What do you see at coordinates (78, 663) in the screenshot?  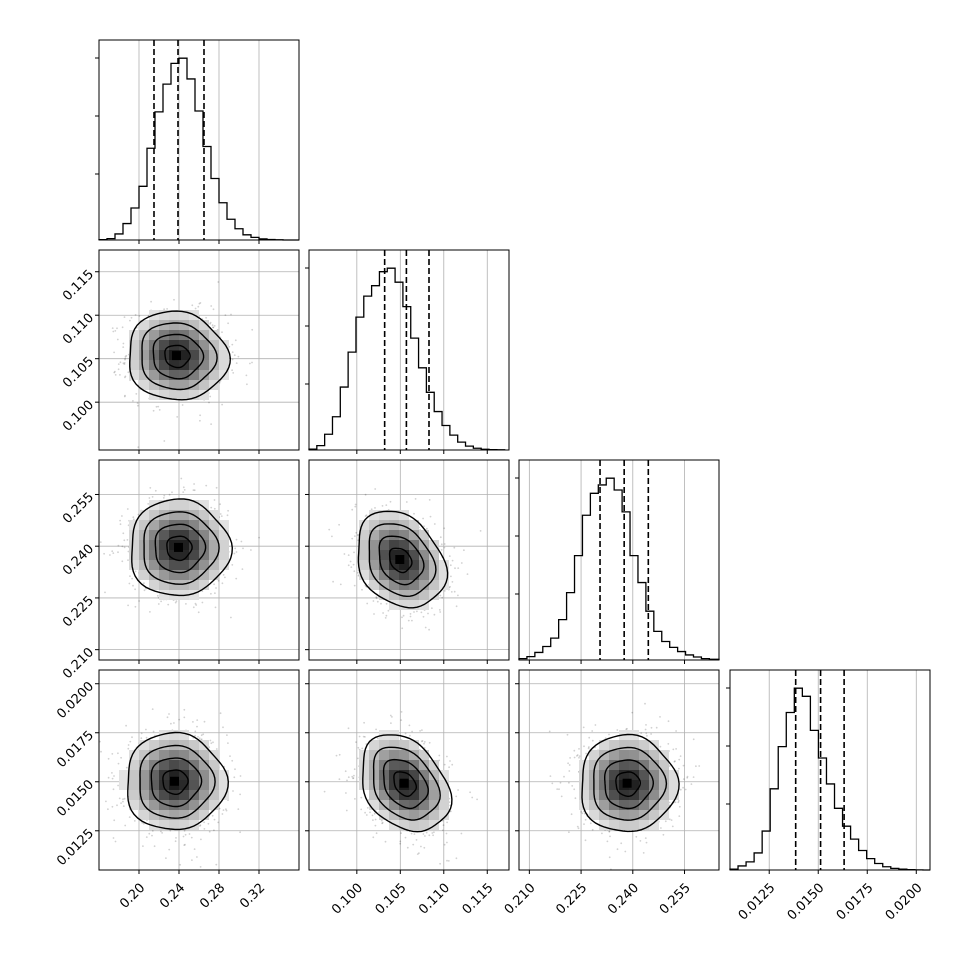 I see `y-tick-label: 0.210` at bounding box center [78, 663].